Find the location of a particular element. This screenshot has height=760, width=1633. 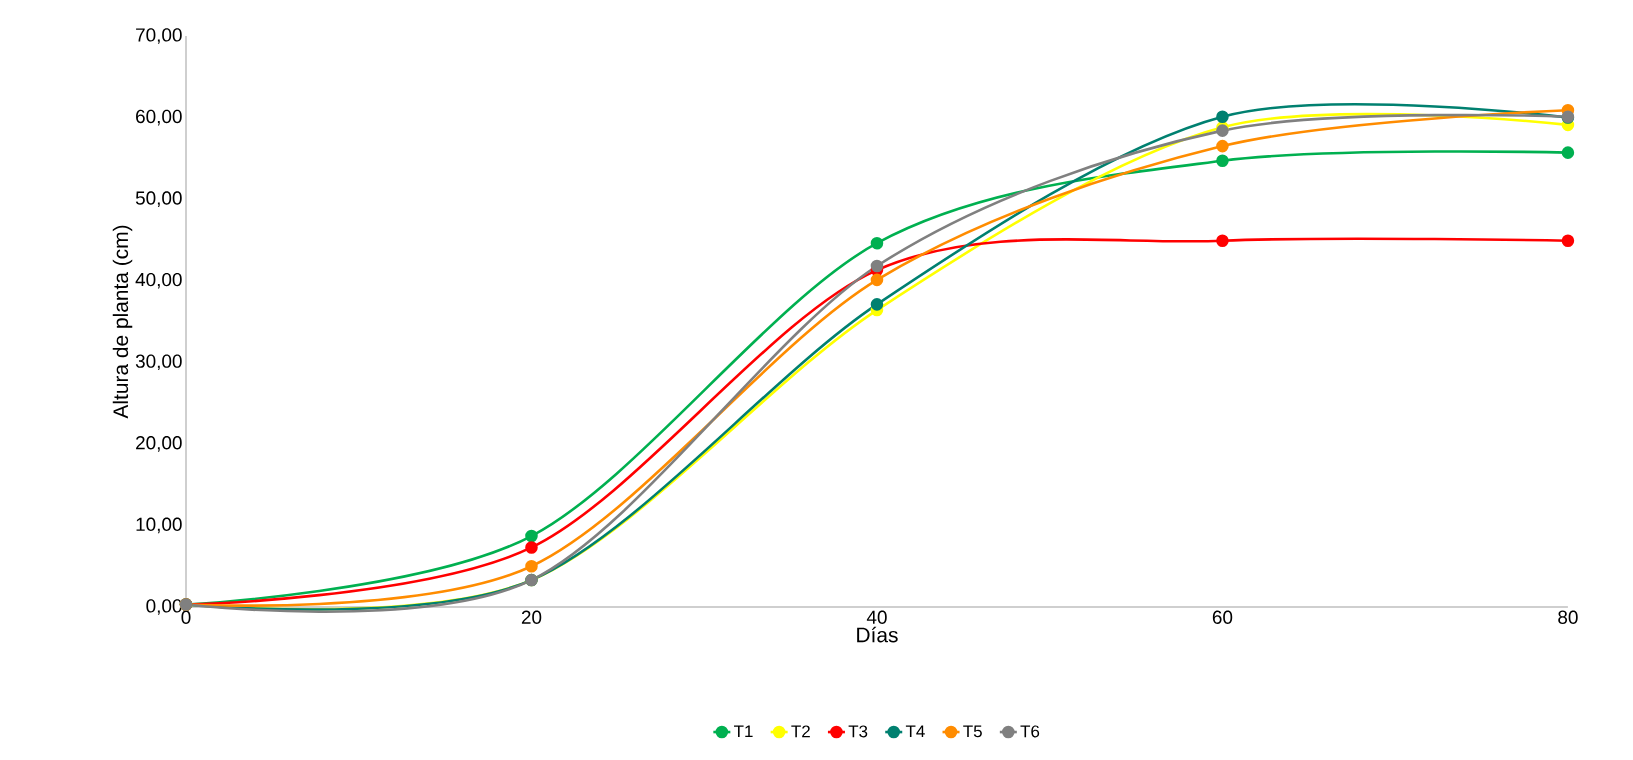

y-tick-label: 10,00 is located at coordinates (159, 525).